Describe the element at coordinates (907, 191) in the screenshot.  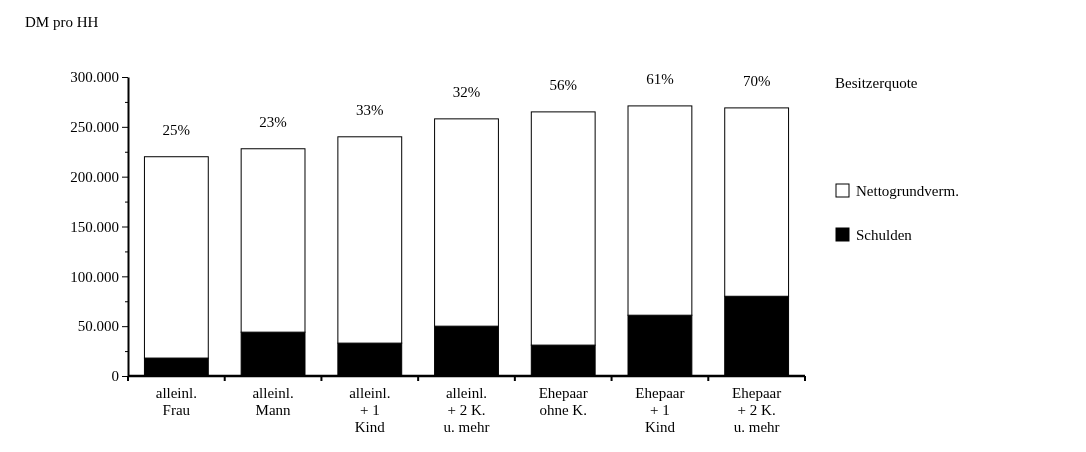
I see `legend-label: Nettogrundverm.` at that location.